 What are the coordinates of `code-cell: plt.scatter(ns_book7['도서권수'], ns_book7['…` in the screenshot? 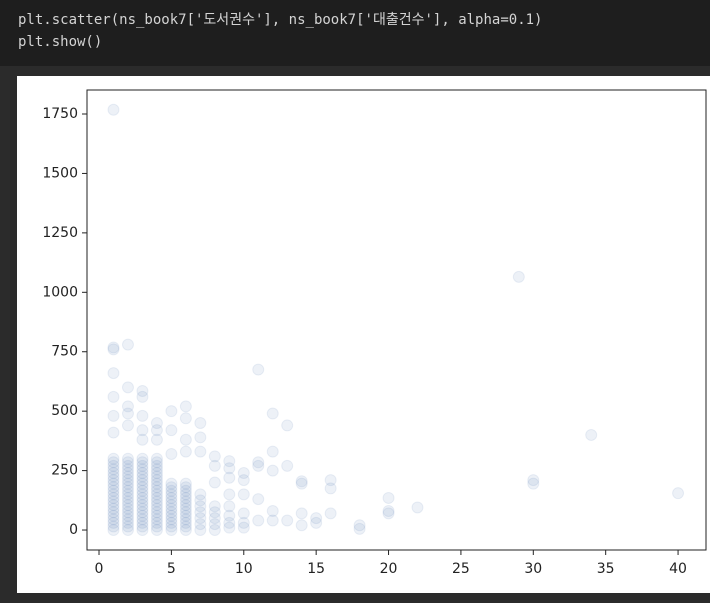 It's located at (355, 33).